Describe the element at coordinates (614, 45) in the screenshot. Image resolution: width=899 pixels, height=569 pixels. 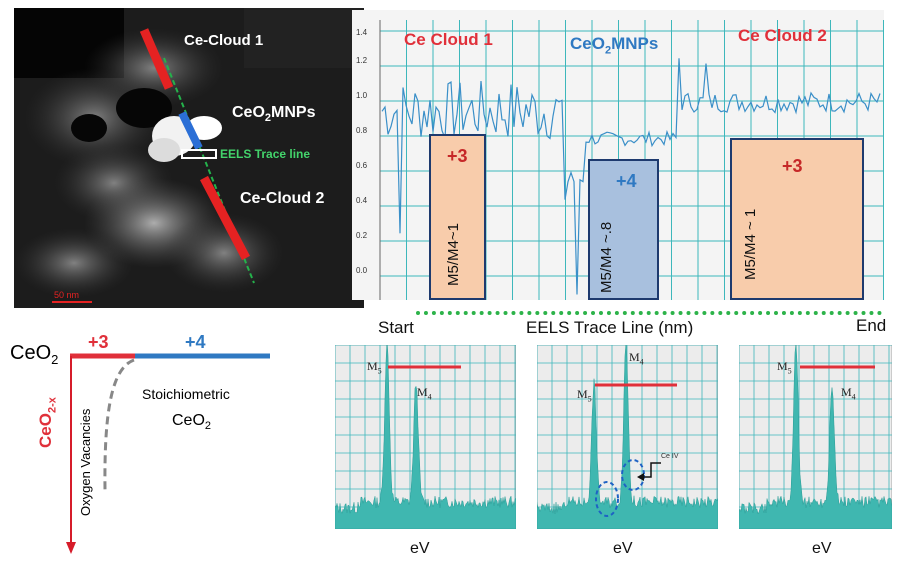
I see `ceo2-mnps-title: CeO2MNPs` at that location.